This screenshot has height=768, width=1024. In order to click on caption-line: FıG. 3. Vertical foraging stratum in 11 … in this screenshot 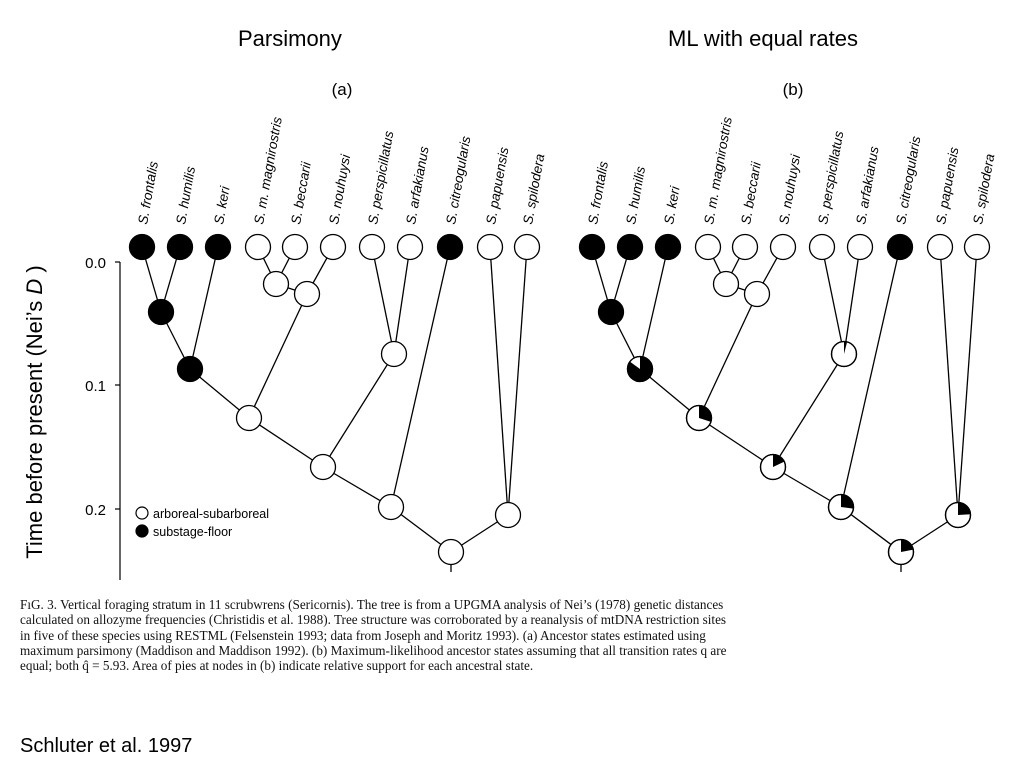, I will do `click(372, 604)`.